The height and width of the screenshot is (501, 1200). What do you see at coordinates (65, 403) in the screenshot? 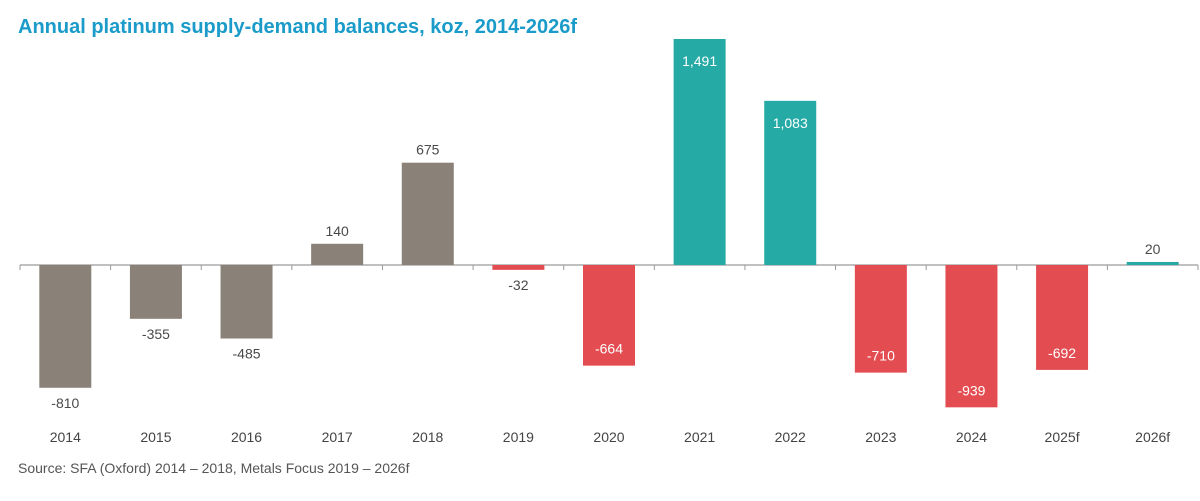
I see `data-label-2014: -810` at bounding box center [65, 403].